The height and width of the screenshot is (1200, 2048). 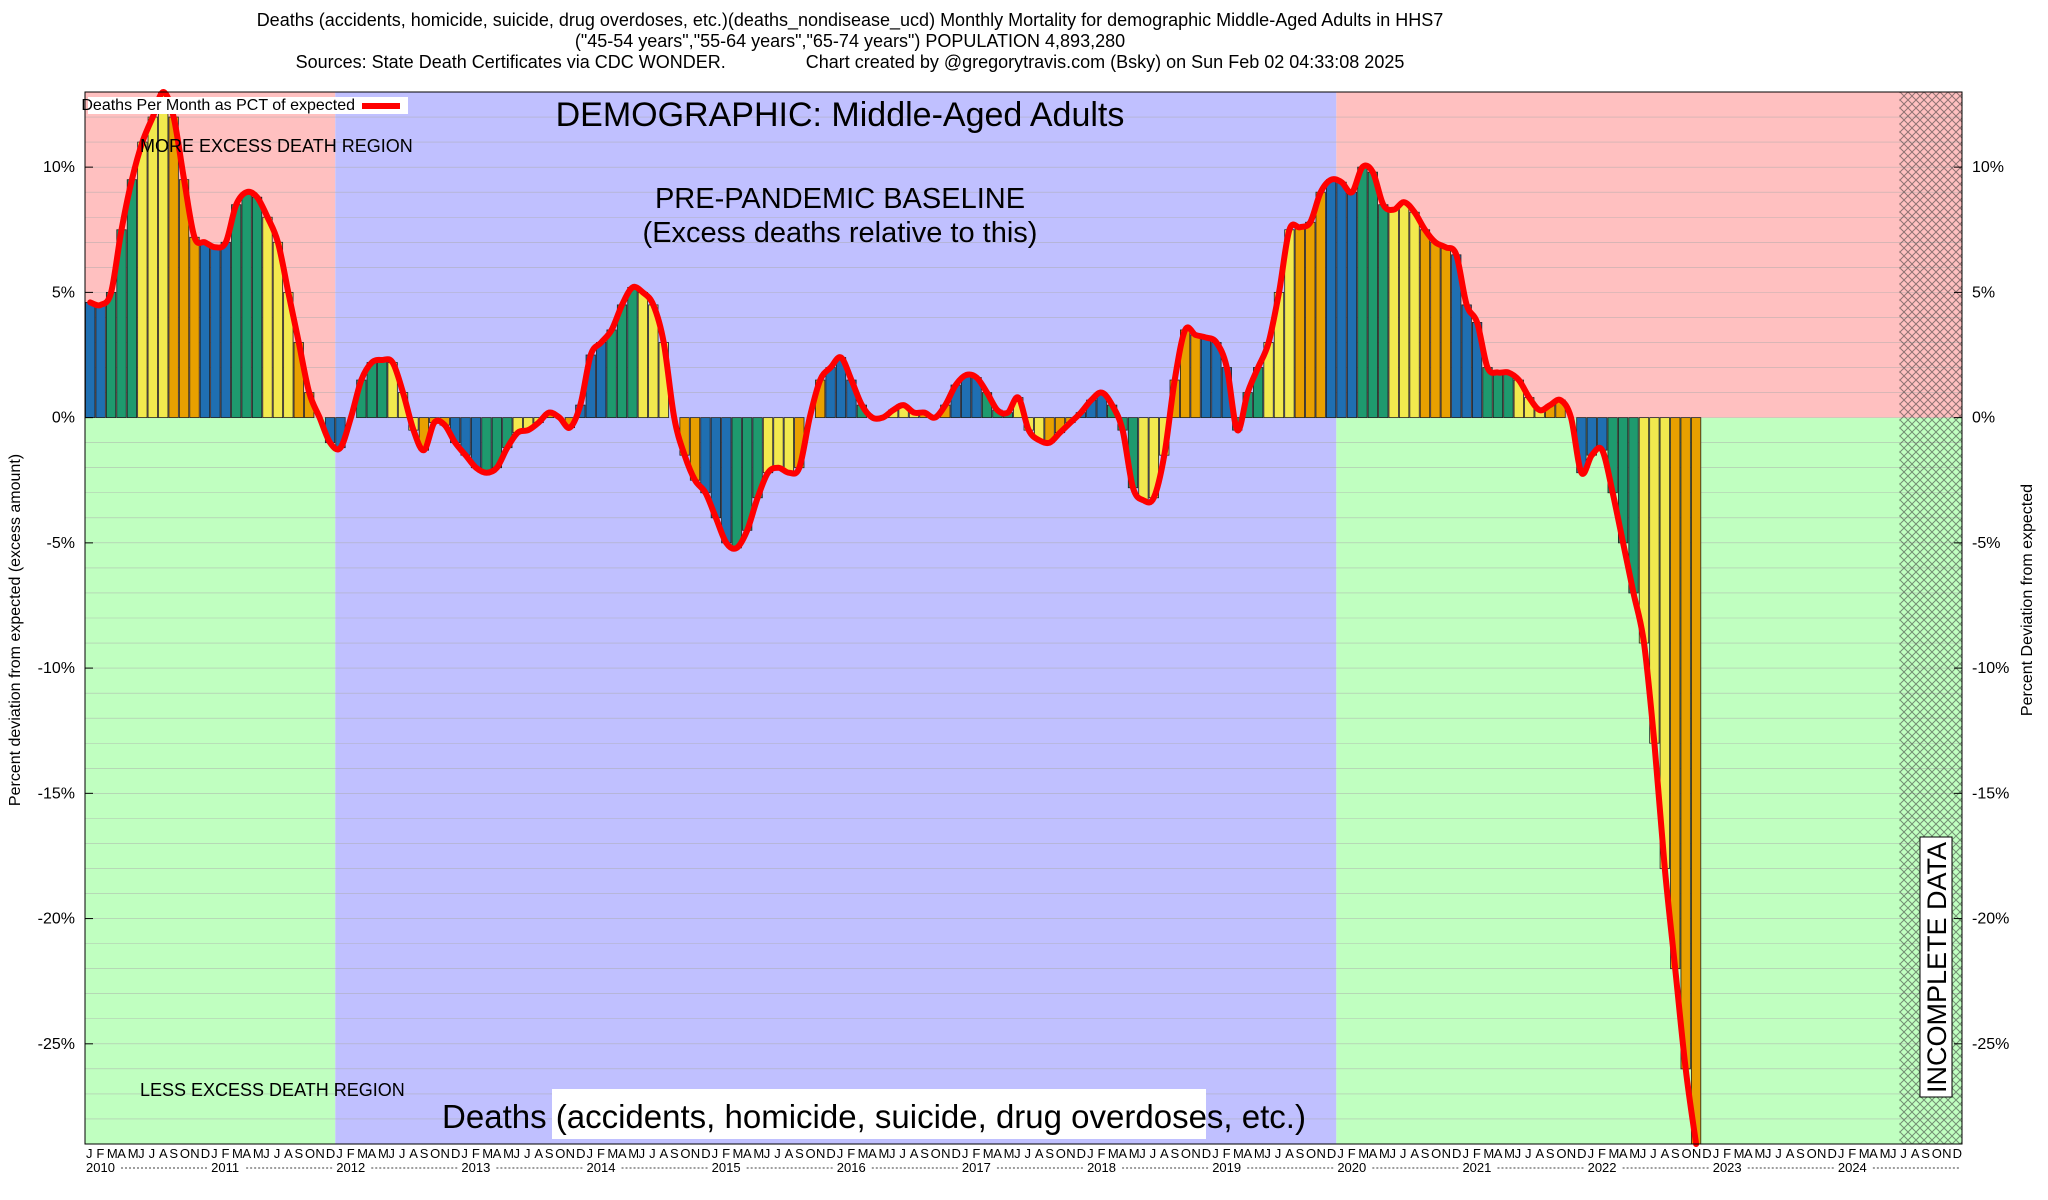 I want to click on x-year-label: 2023, so click(x=1727, y=1167).